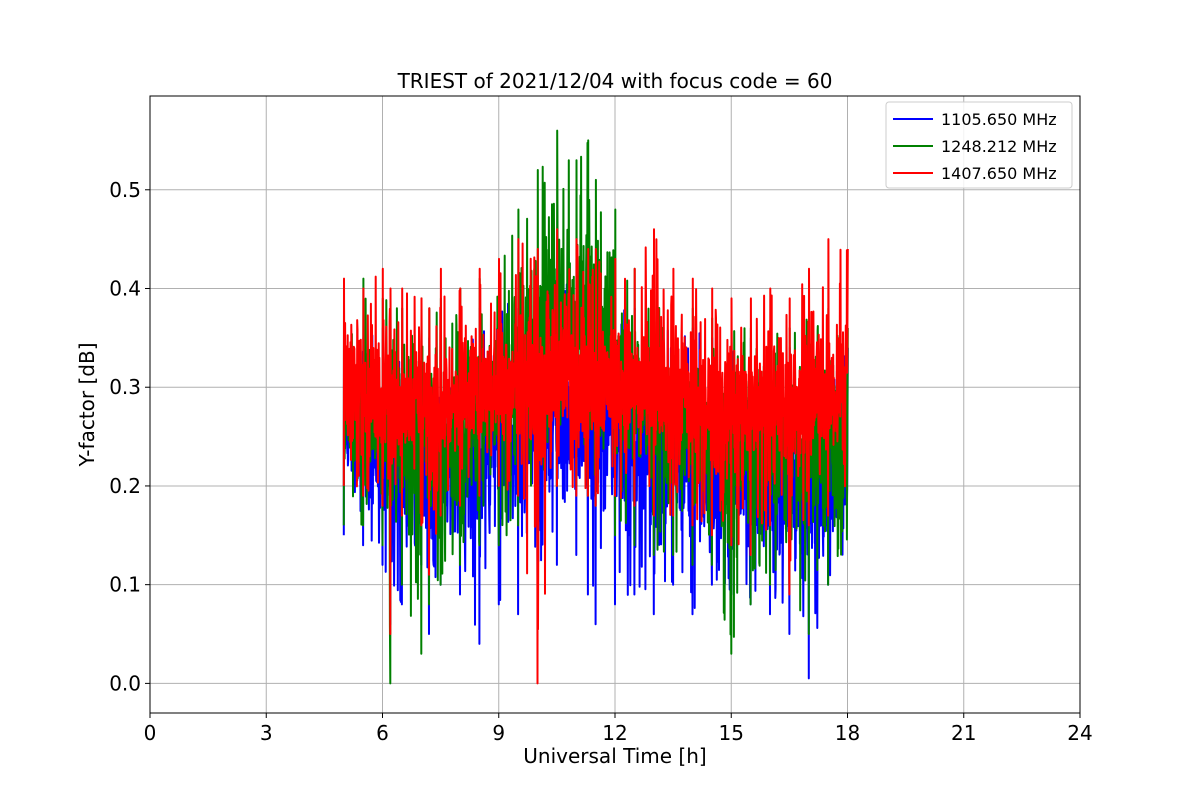  What do you see at coordinates (125, 387) in the screenshot?
I see `y-tick-label: 0.3` at bounding box center [125, 387].